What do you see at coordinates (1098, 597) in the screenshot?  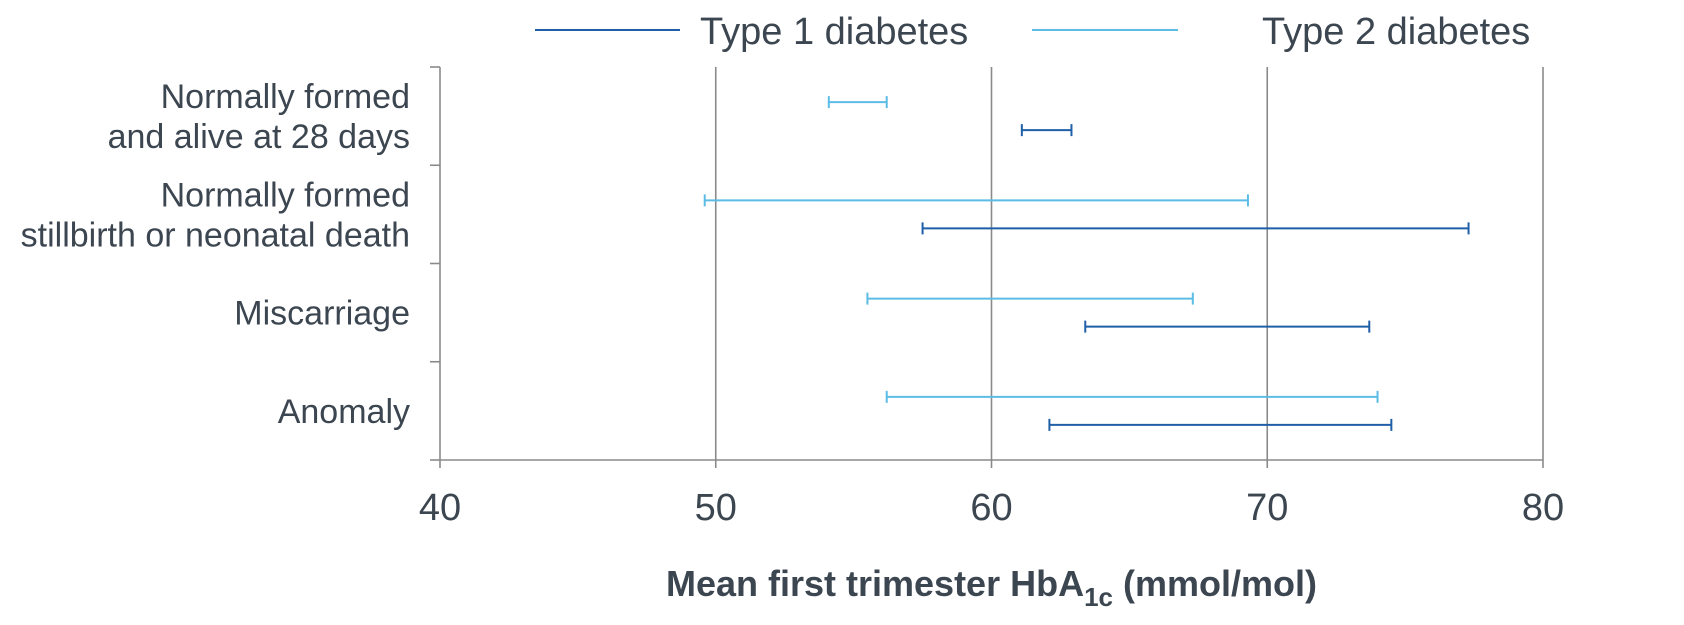 I see `x-axis-label-subscript: 1c` at bounding box center [1098, 597].